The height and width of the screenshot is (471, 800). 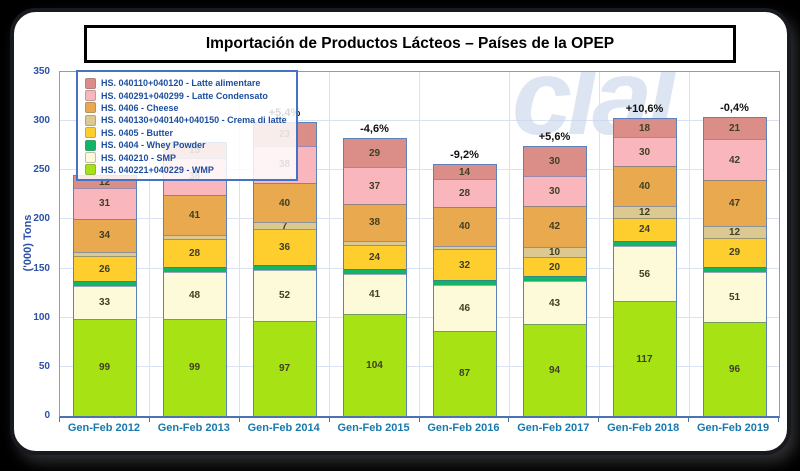 I want to click on x-tick-label: Gen-Feb 2013, so click(x=193, y=428).